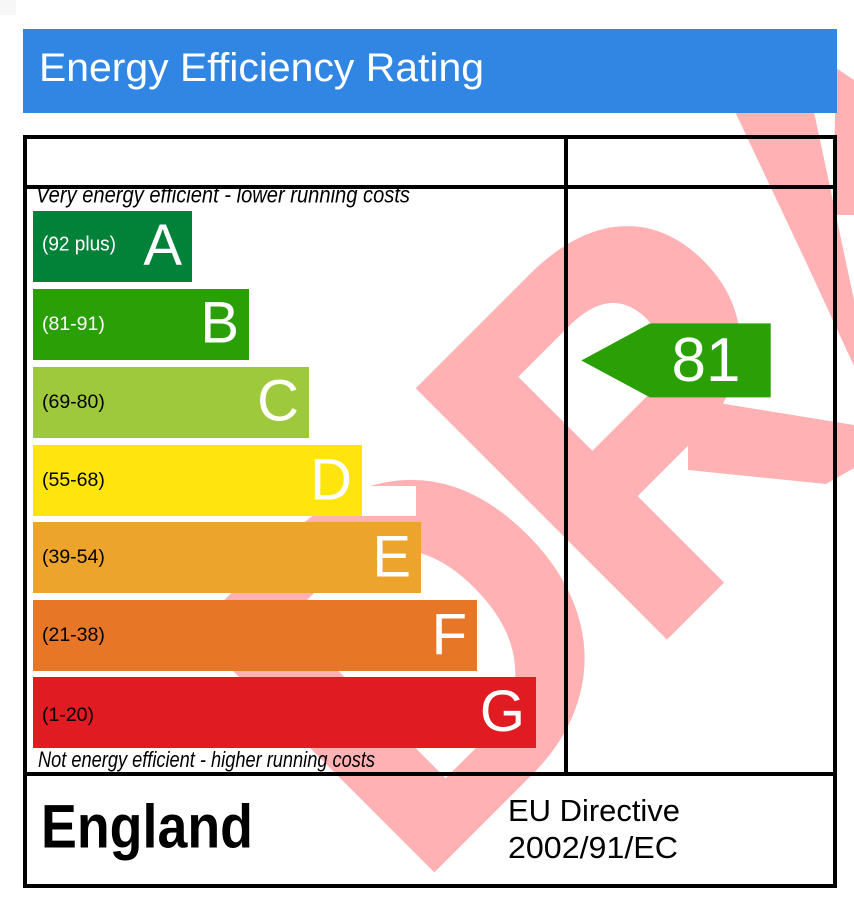 This screenshot has height=902, width=854. I want to click on svg-text: E, so click(391, 557).